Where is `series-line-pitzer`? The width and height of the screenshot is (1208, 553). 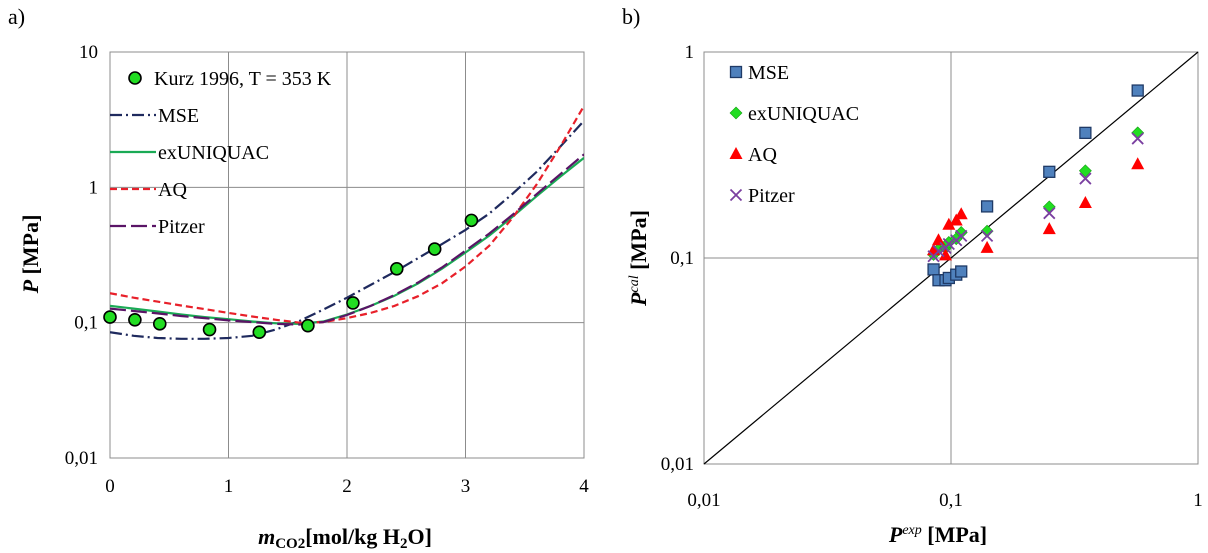
series-line-pitzer is located at coordinates (347, 239).